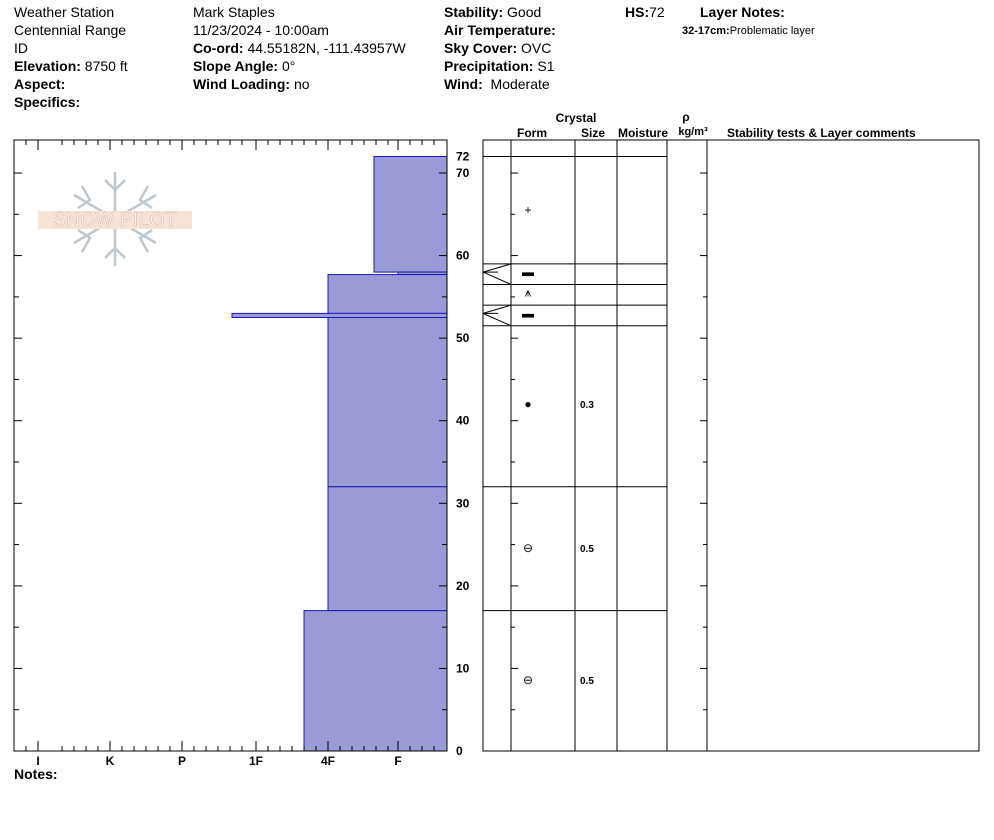  Describe the element at coordinates (685, 117) in the screenshot. I see `rho-header: ρ` at that location.